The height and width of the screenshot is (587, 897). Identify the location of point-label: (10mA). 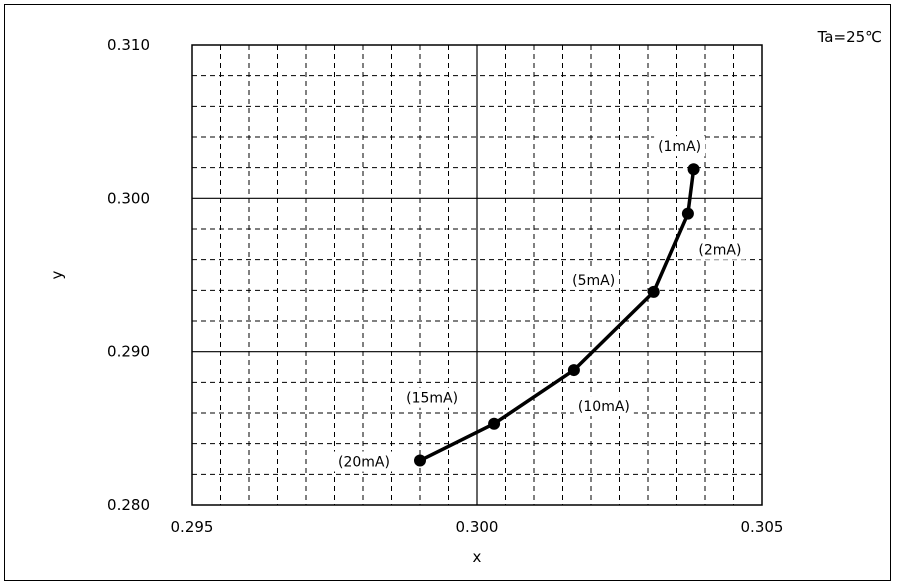
(604, 407).